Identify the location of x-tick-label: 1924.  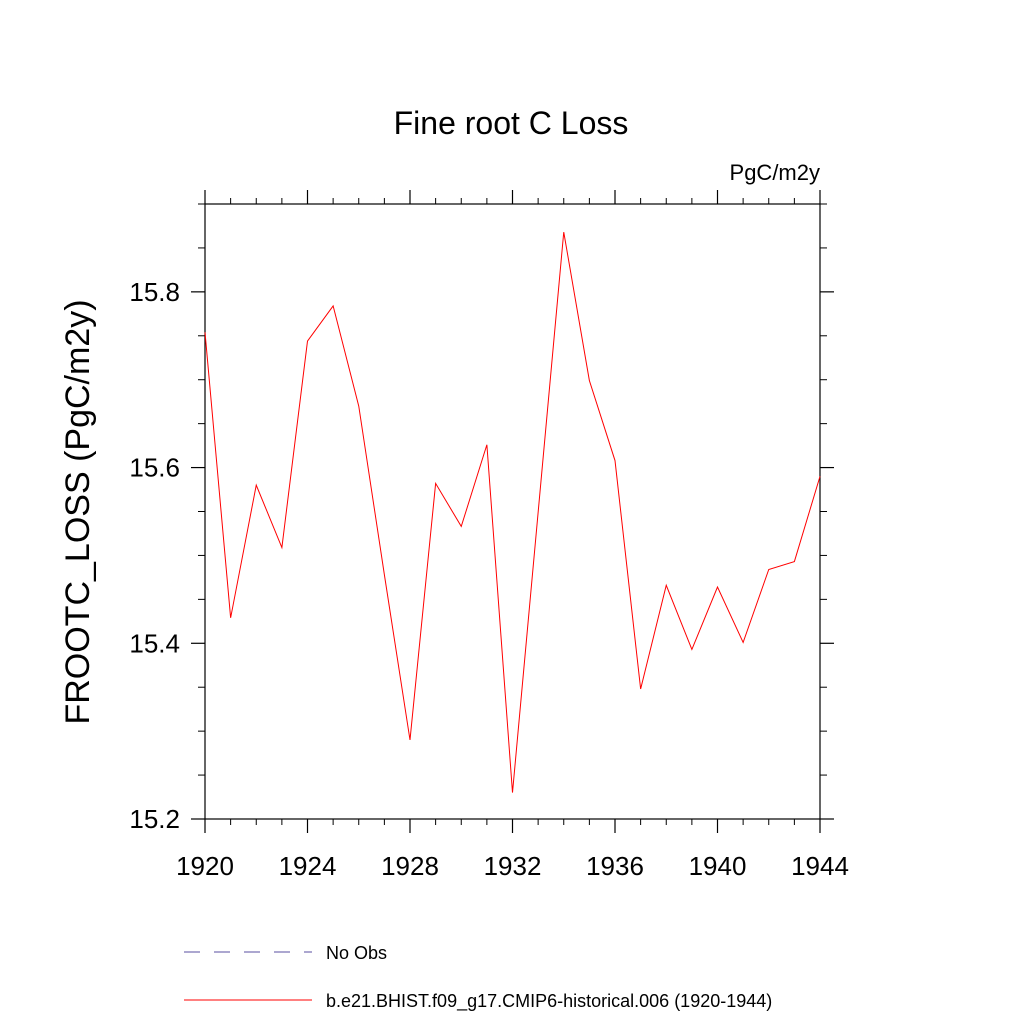
(308, 866).